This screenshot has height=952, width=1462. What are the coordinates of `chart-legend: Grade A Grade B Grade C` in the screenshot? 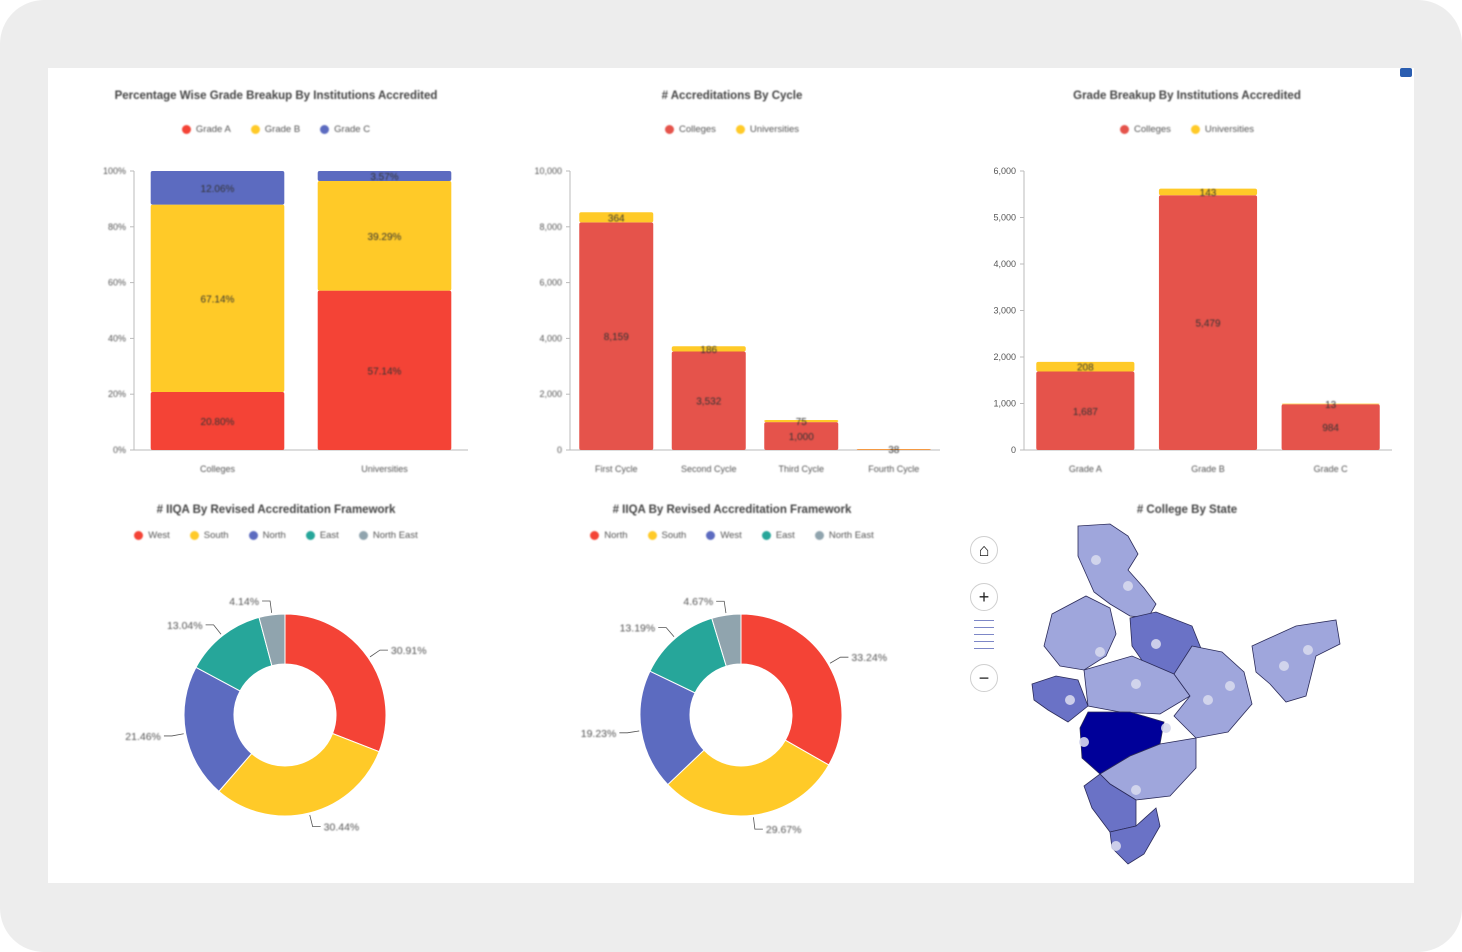 It's located at (276, 129).